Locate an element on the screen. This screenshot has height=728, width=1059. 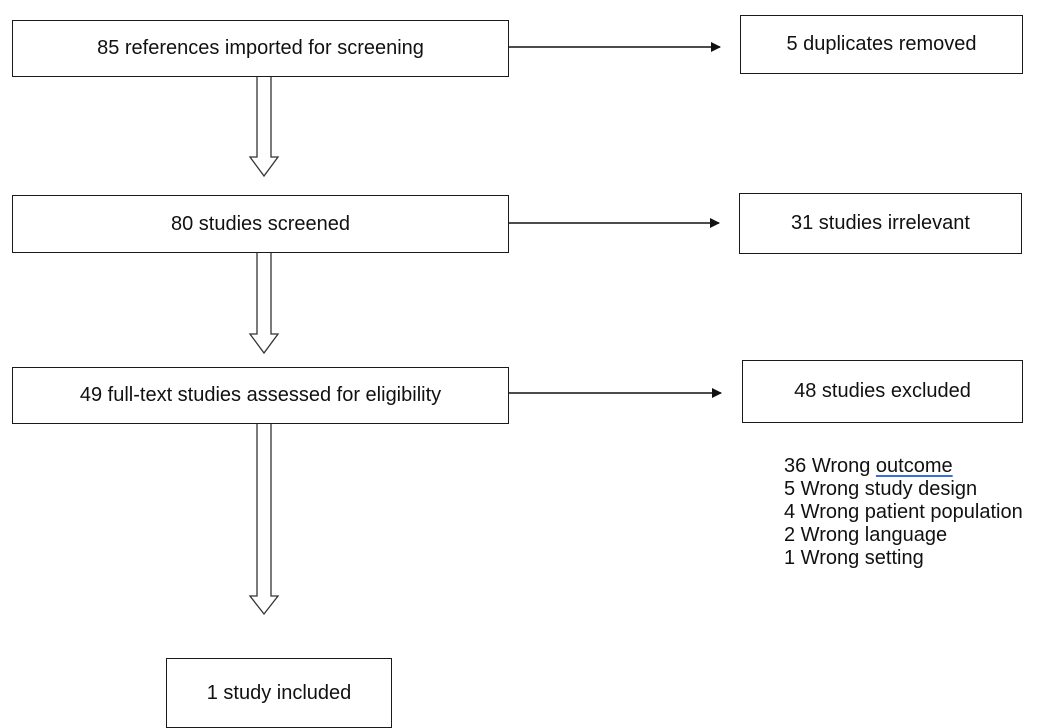
duplicates-removed-label: 5 duplicates removed is located at coordinates (881, 44).